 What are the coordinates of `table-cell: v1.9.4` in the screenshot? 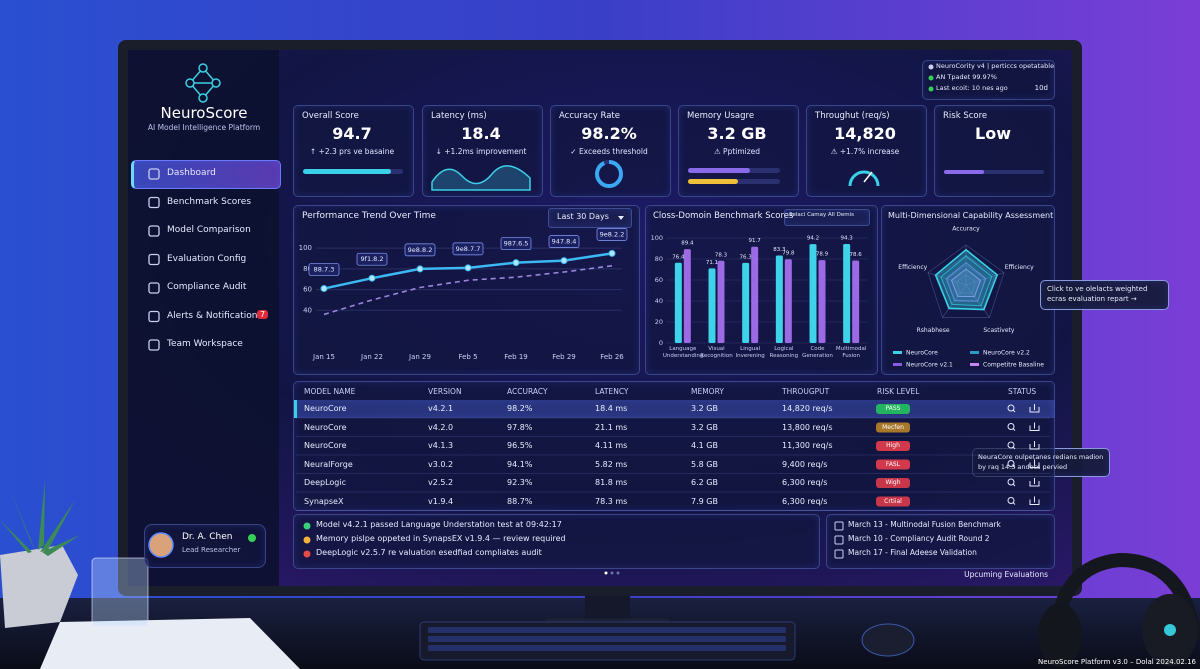 It's located at (441, 501).